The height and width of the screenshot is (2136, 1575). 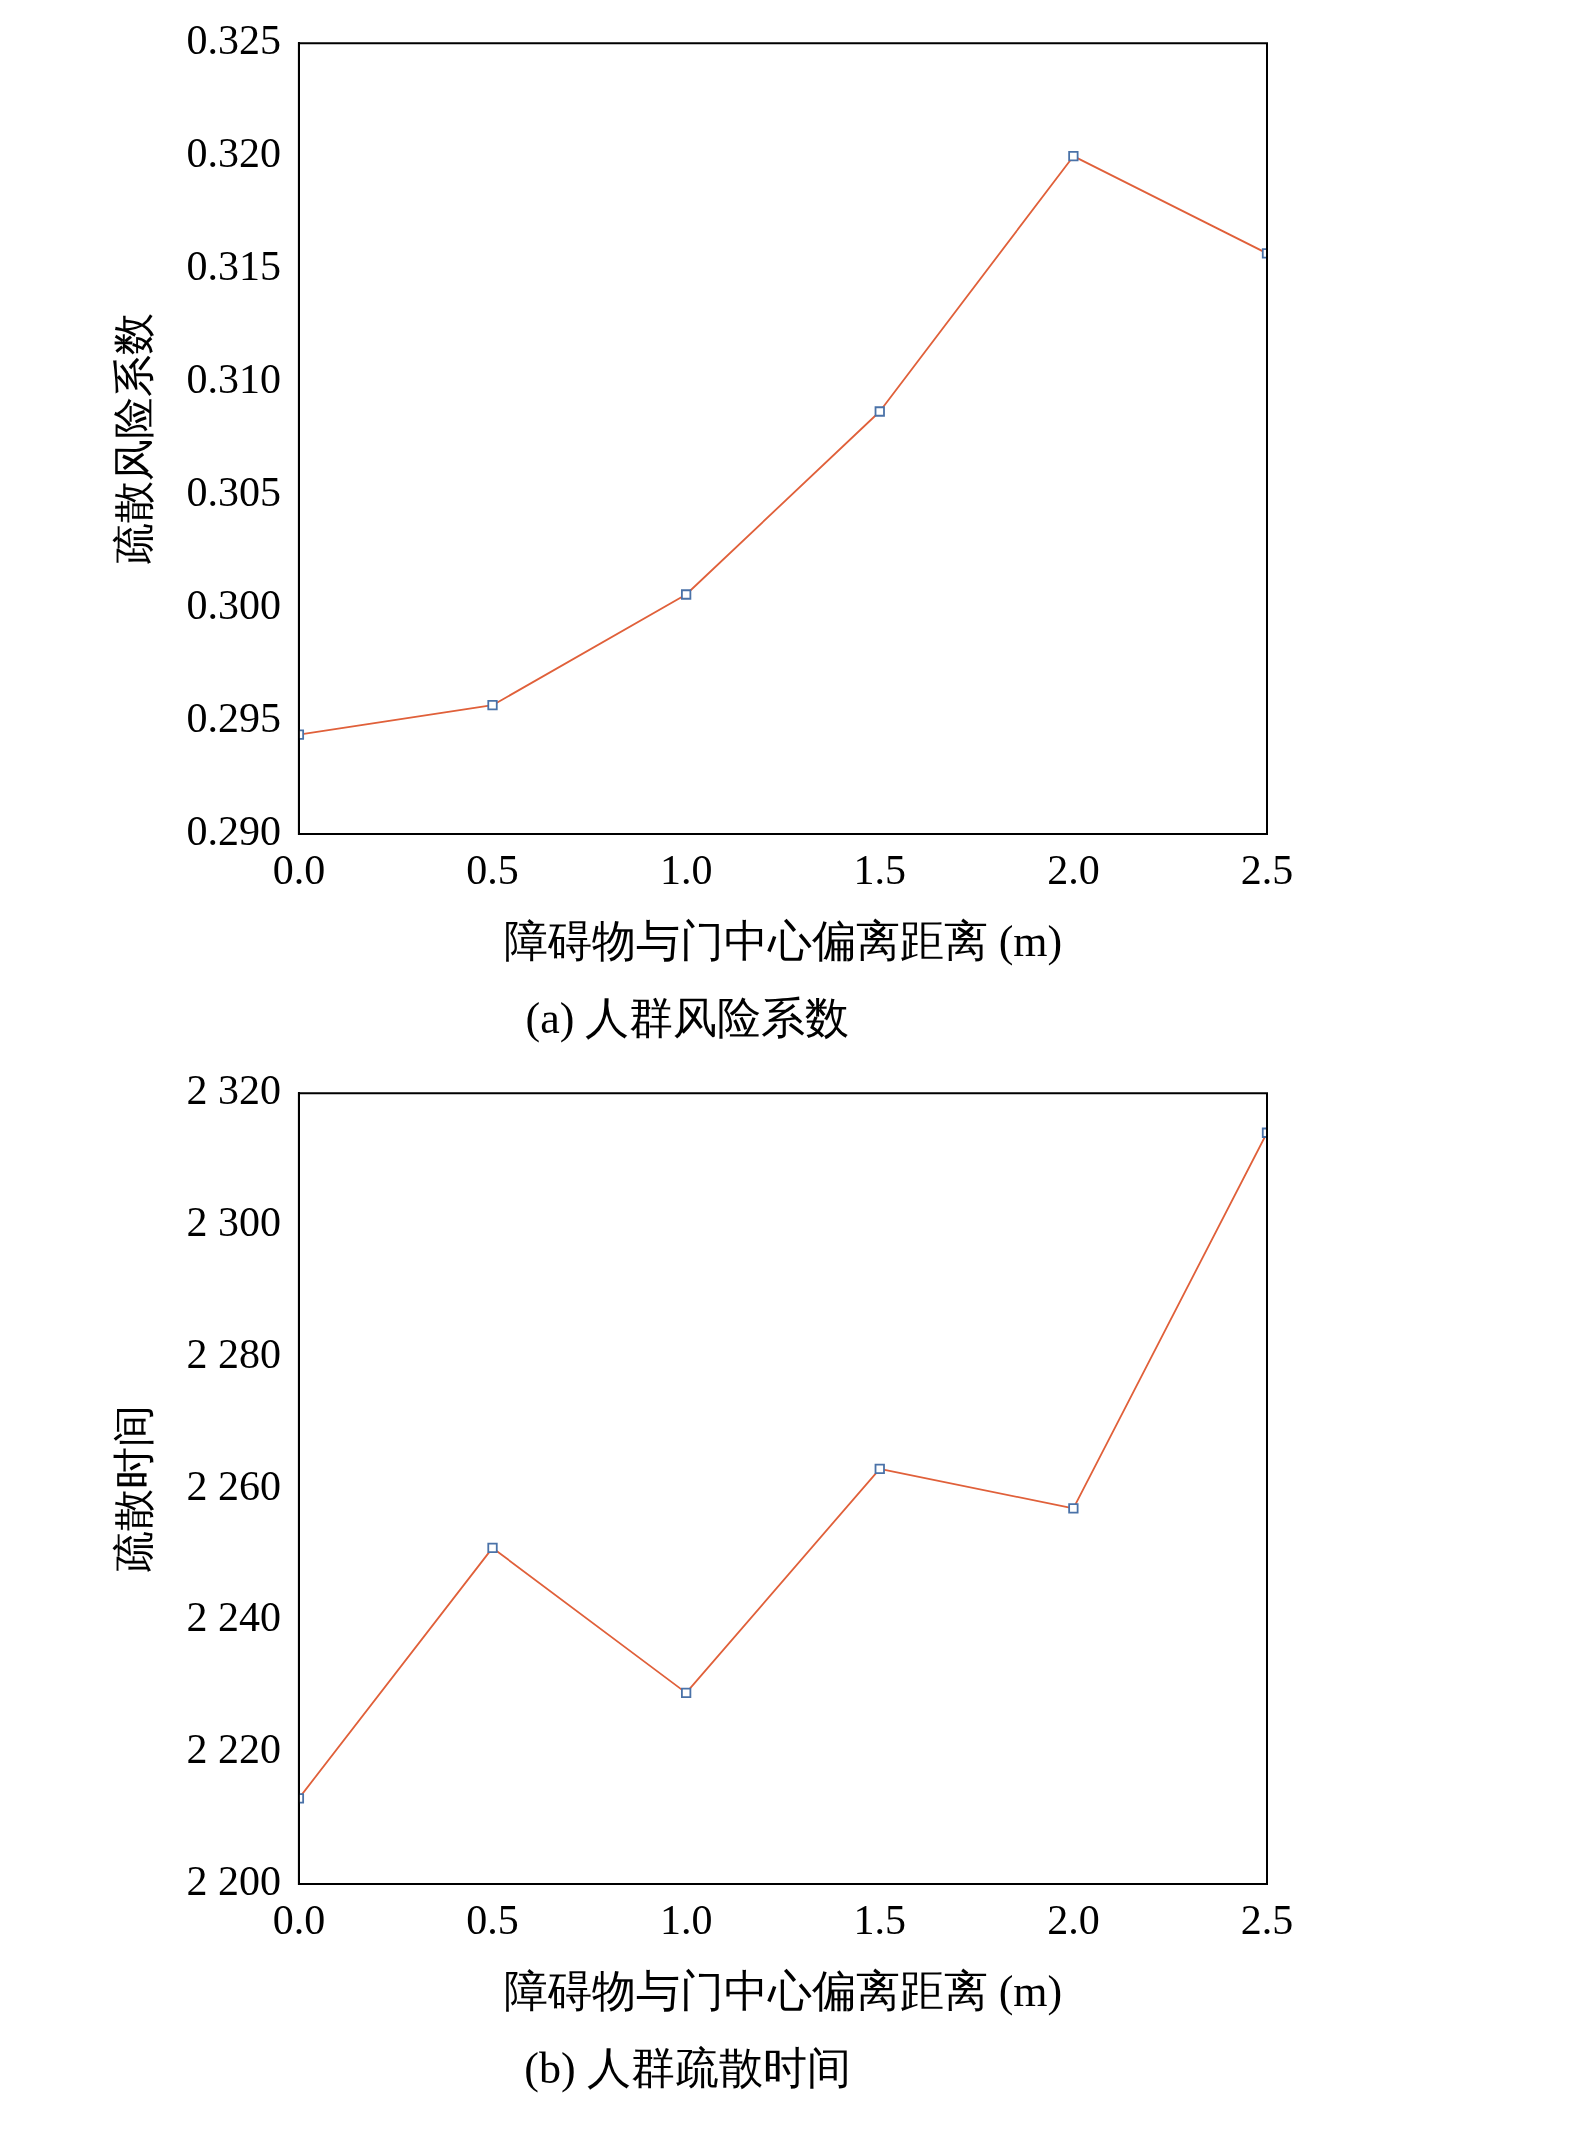 I want to click on y-tick-label: 2 320, so click(x=233, y=1090).